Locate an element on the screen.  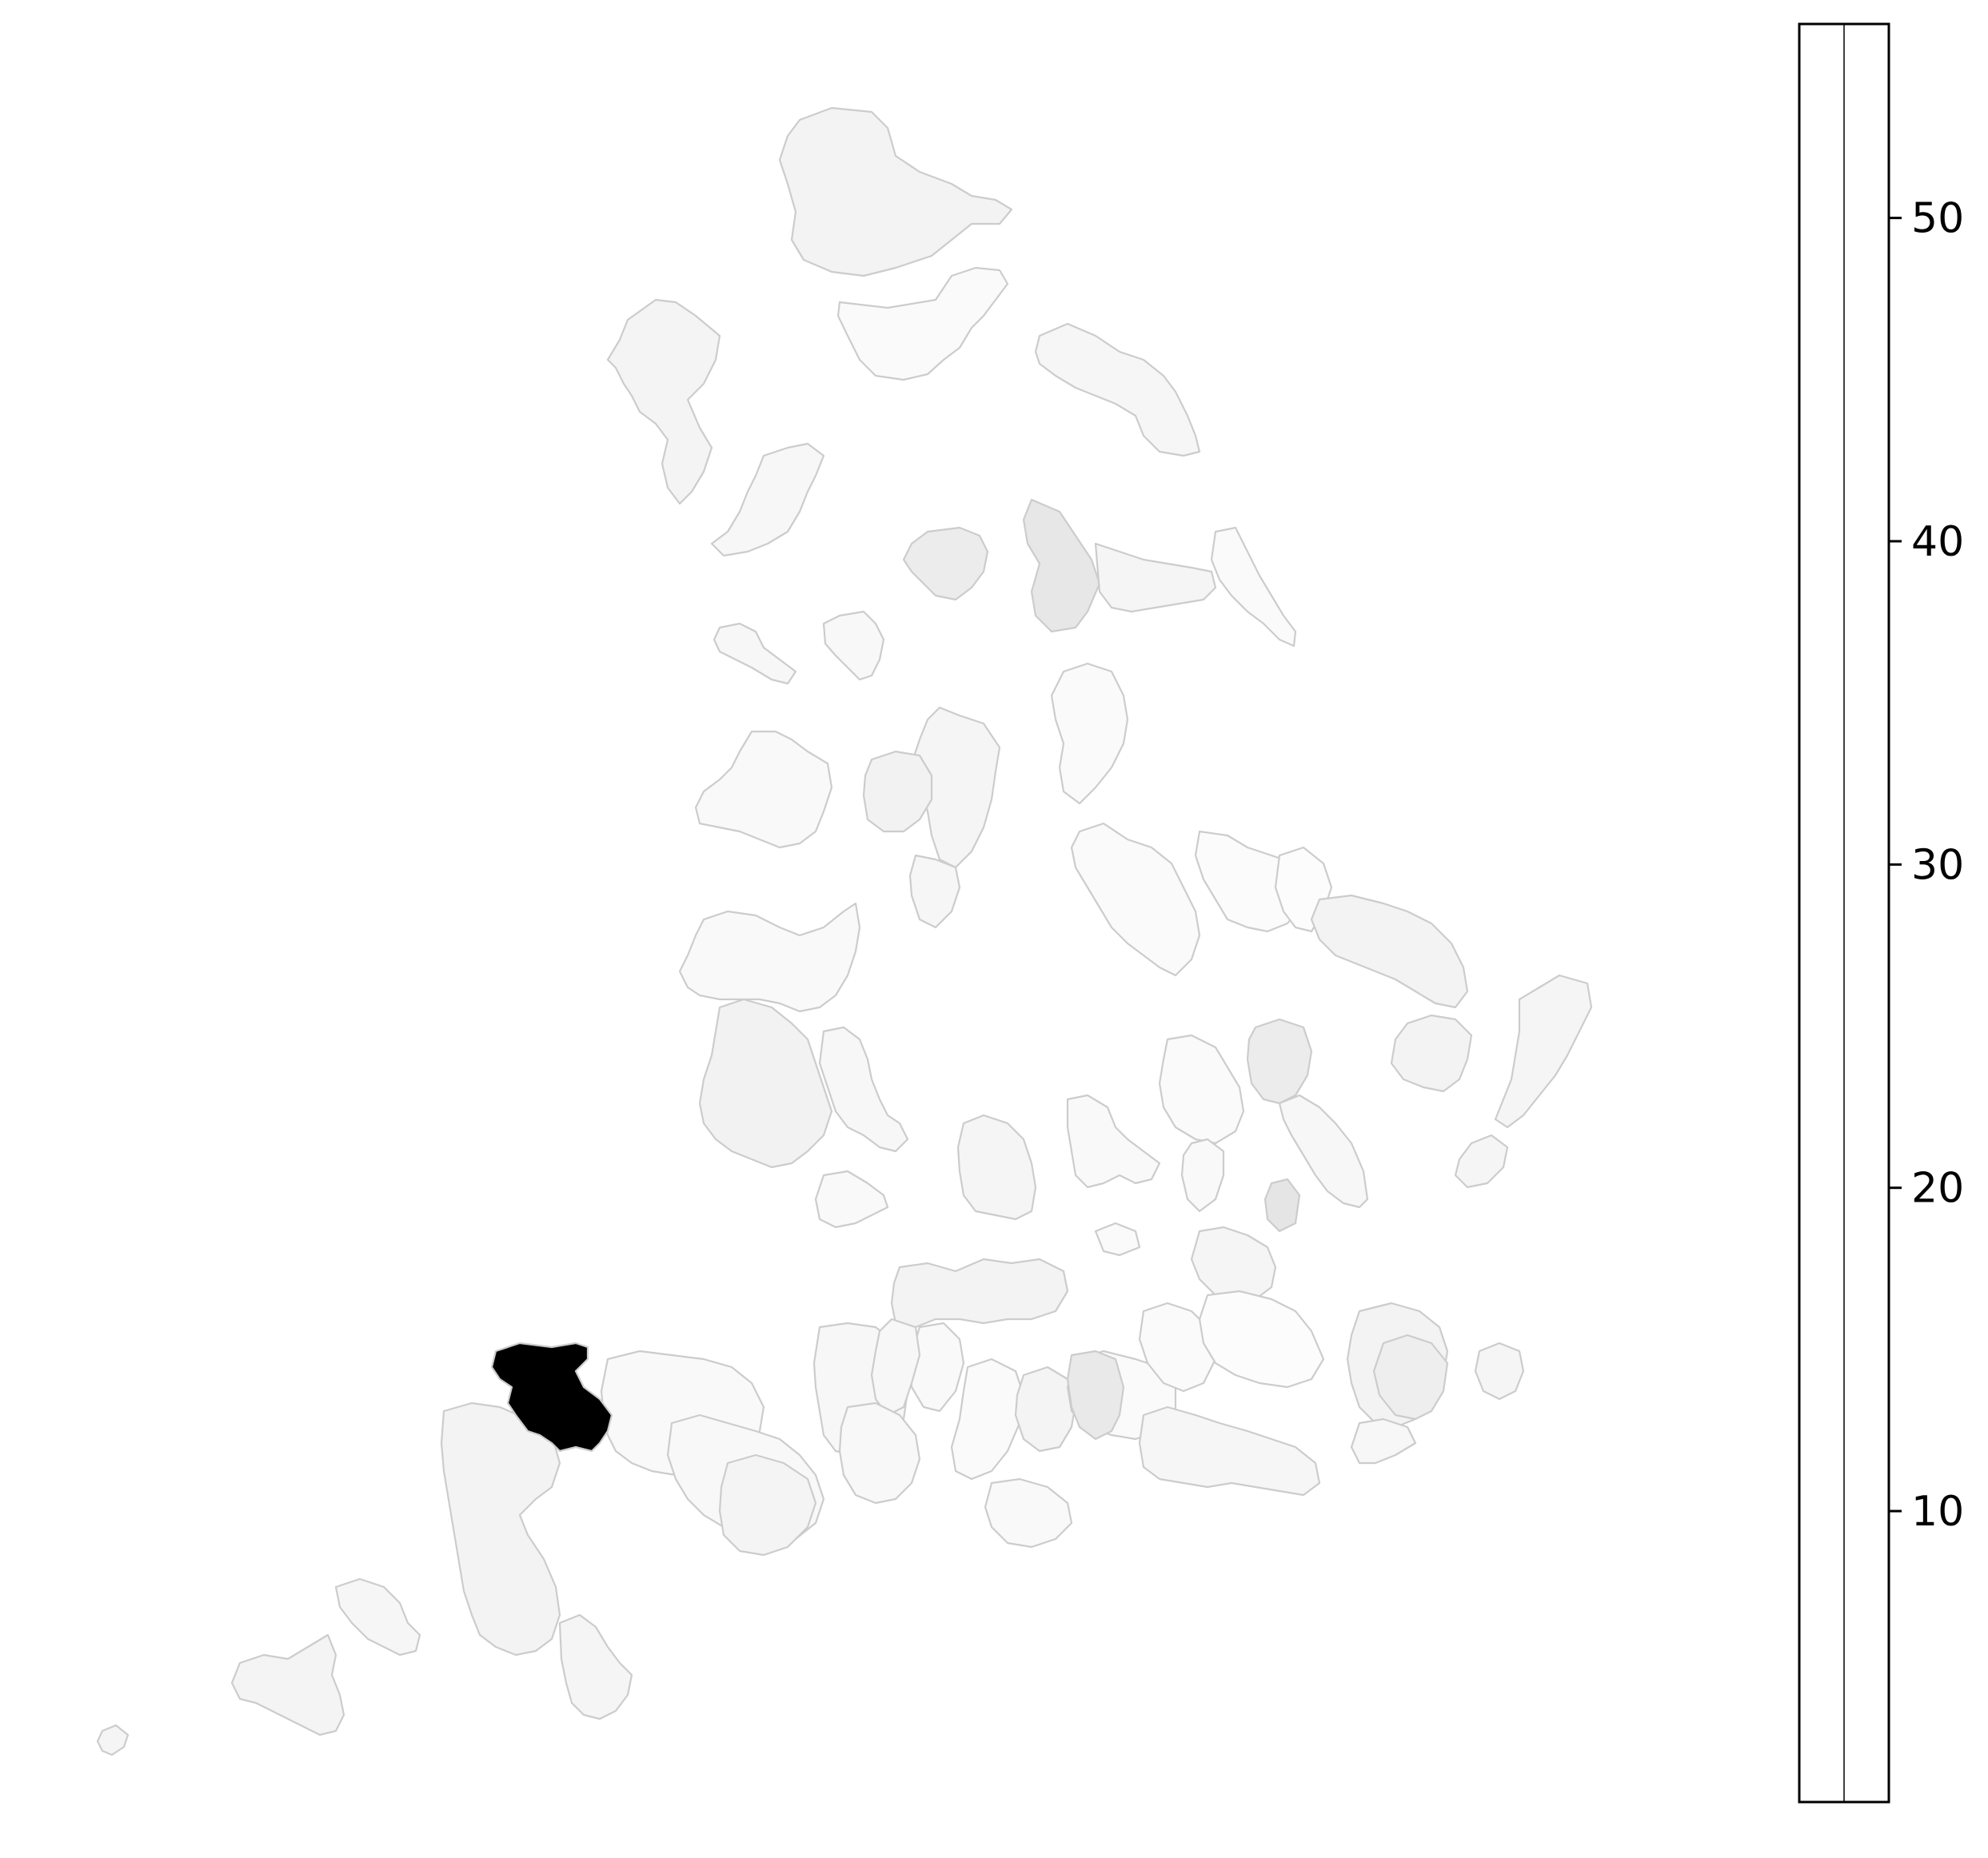
colorbar-ticks: 10 20 30 40 50 is located at coordinates (1926, 865).